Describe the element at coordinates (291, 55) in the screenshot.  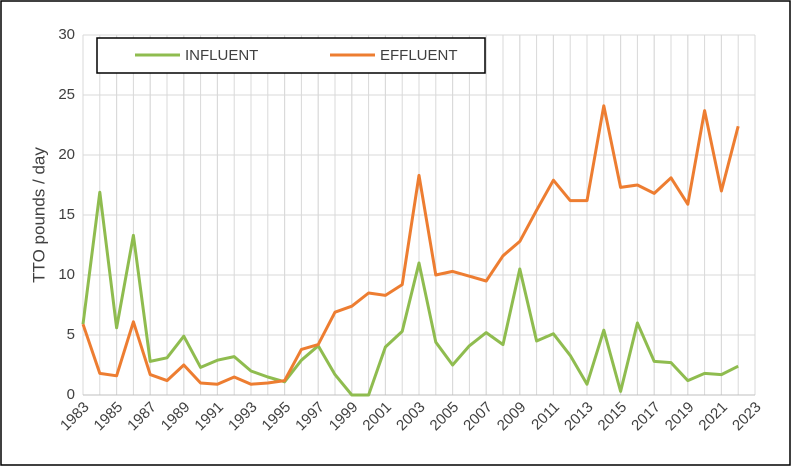
I see `legend-box` at that location.